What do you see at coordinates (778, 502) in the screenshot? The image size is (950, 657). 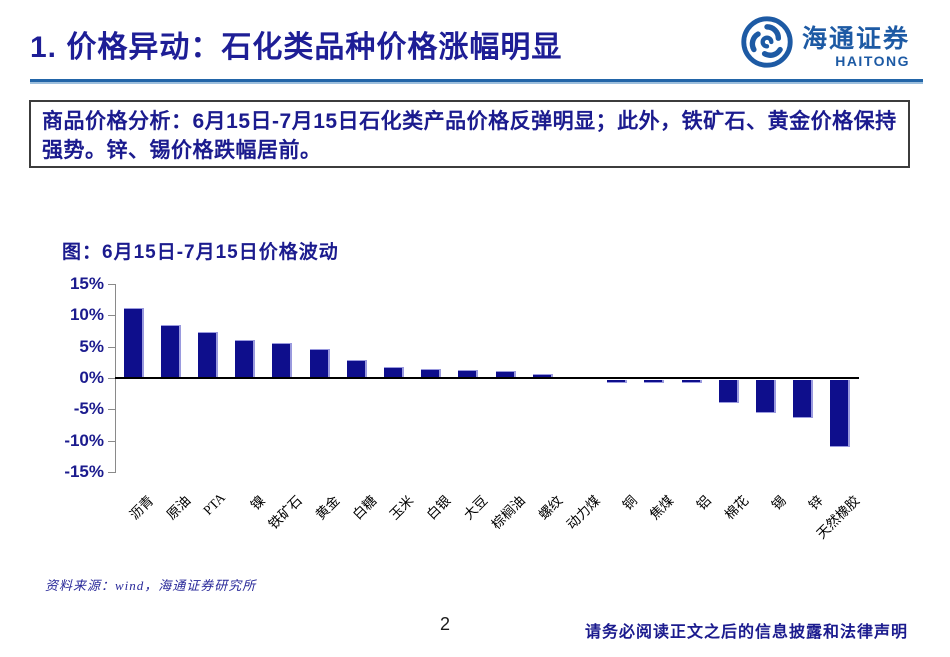 I see `x-category-label: 锡` at bounding box center [778, 502].